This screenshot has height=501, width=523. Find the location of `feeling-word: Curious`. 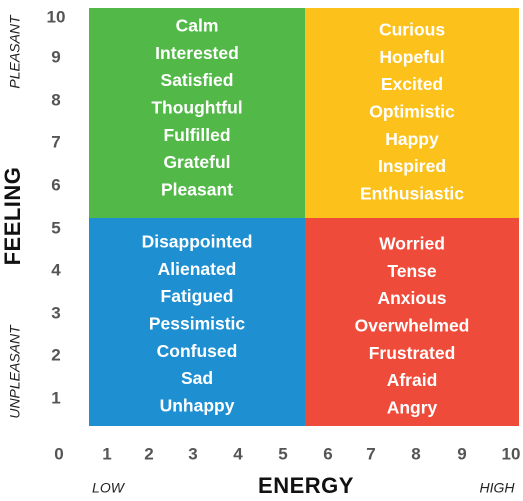

feeling-word: Curious is located at coordinates (412, 30).